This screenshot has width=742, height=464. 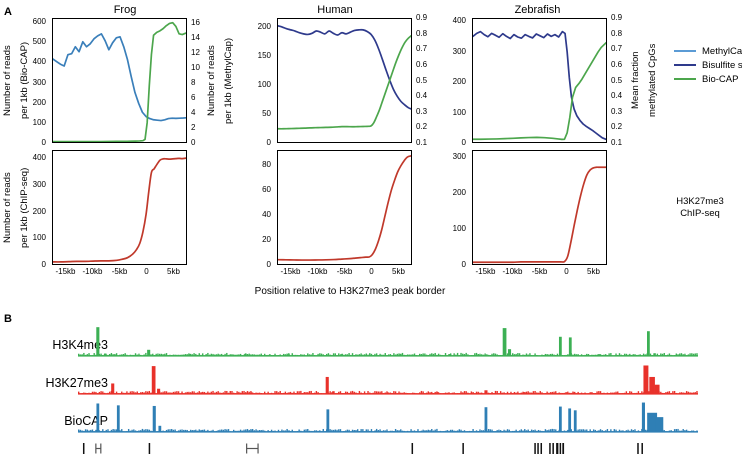 What do you see at coordinates (722, 65) in the screenshot?
I see `legend-label-bisulfite: Bisulfite seq` at bounding box center [722, 65].